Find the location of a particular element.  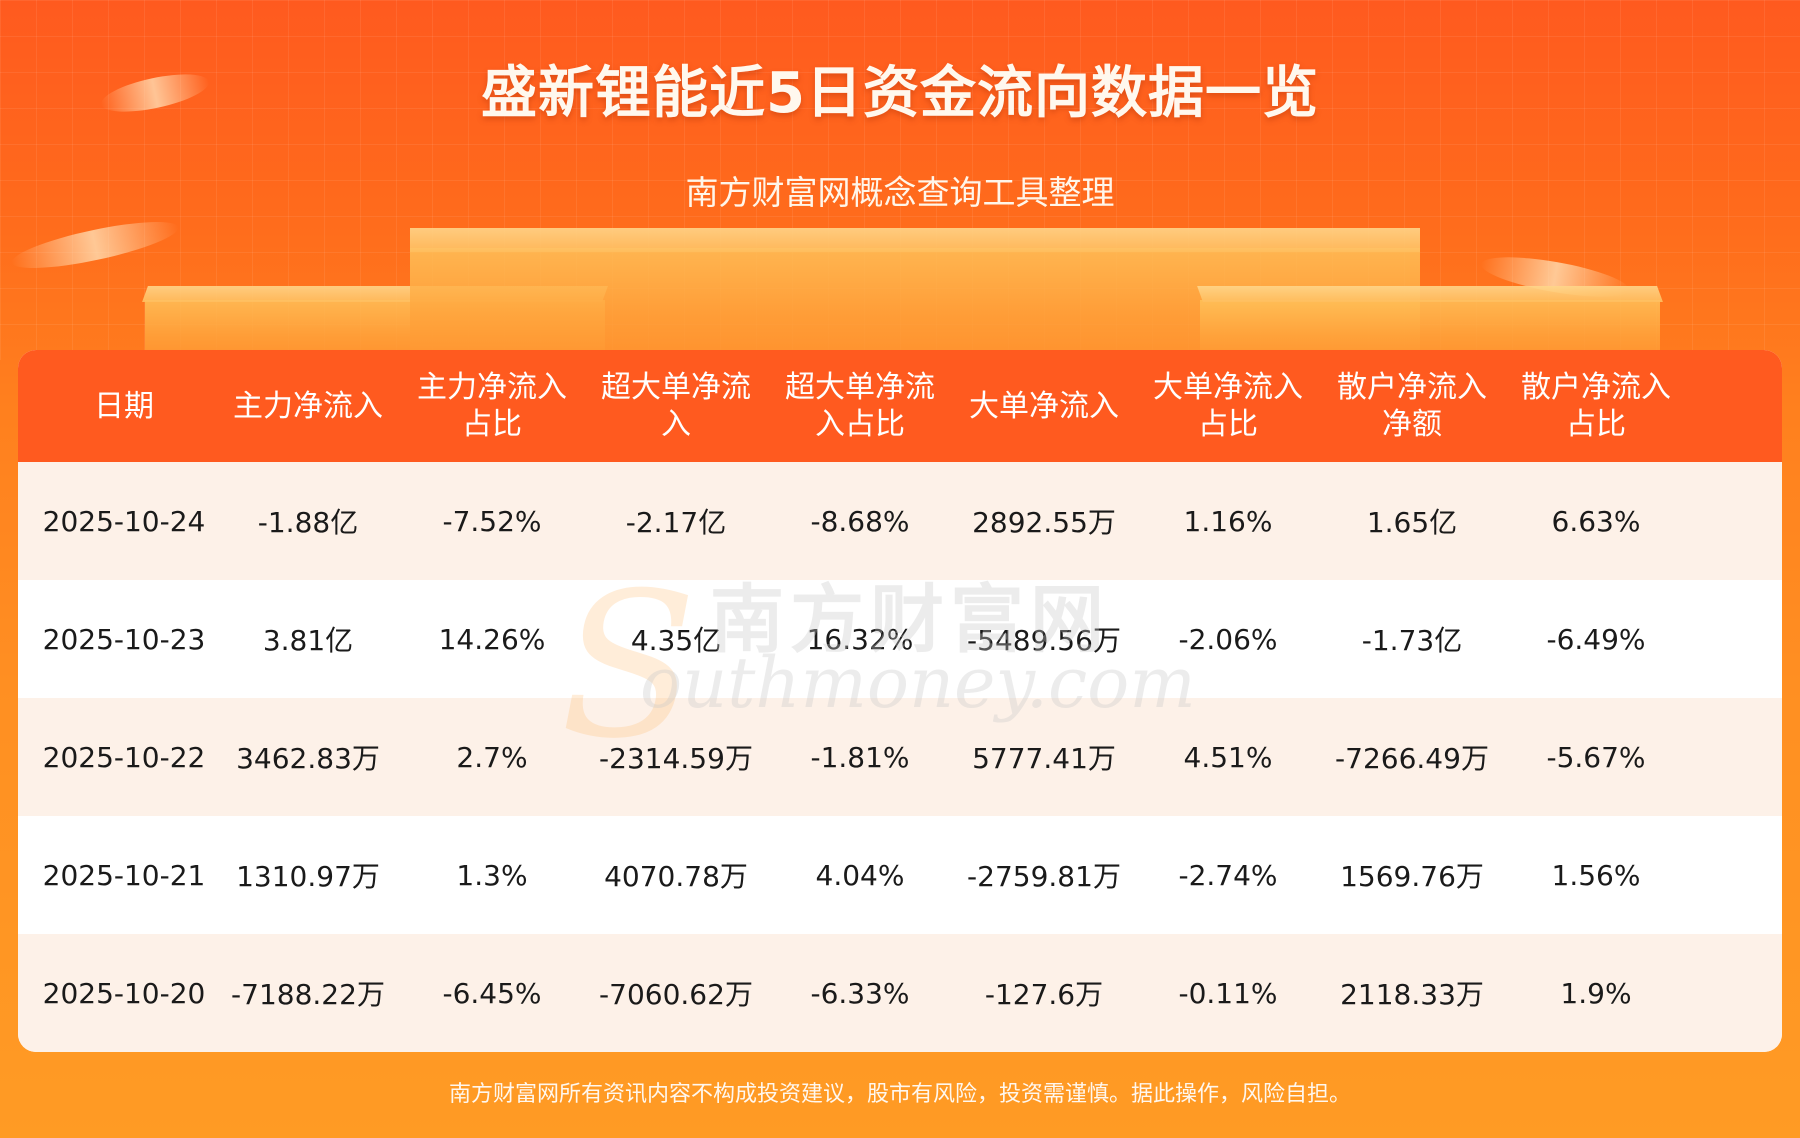

col-header-xl-order-net-inflow: 超大单净流入 is located at coordinates (676, 406).